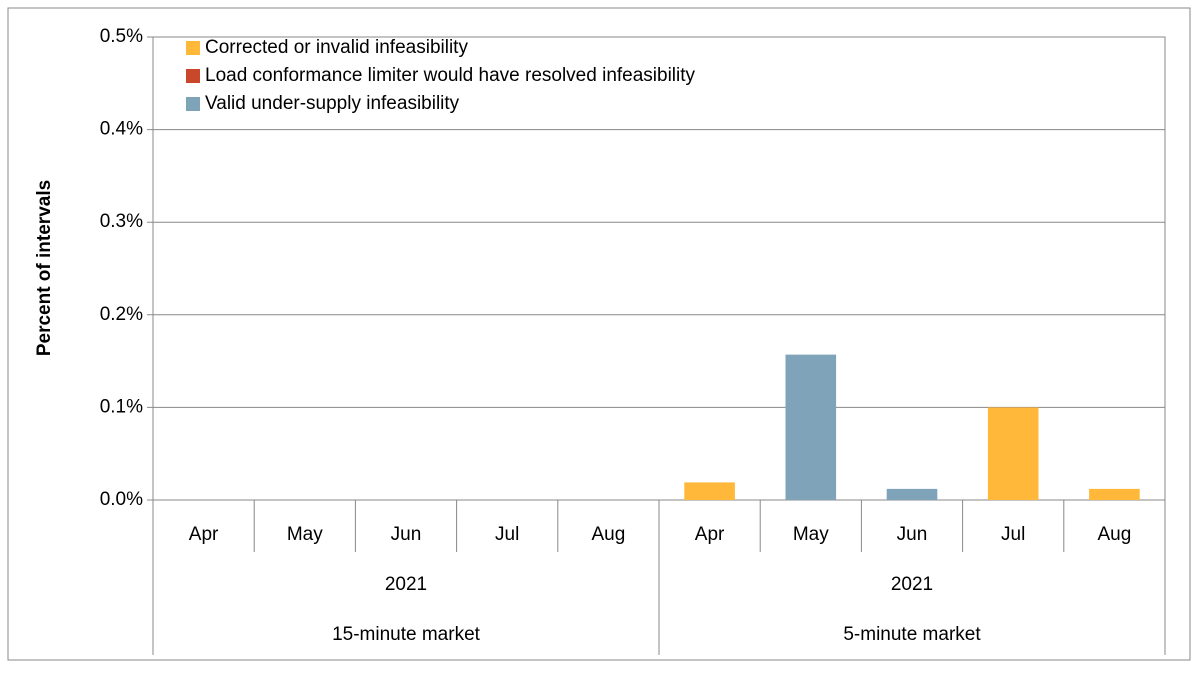  What do you see at coordinates (406, 634) in the screenshot?
I see `group-label: 15-minute market` at bounding box center [406, 634].